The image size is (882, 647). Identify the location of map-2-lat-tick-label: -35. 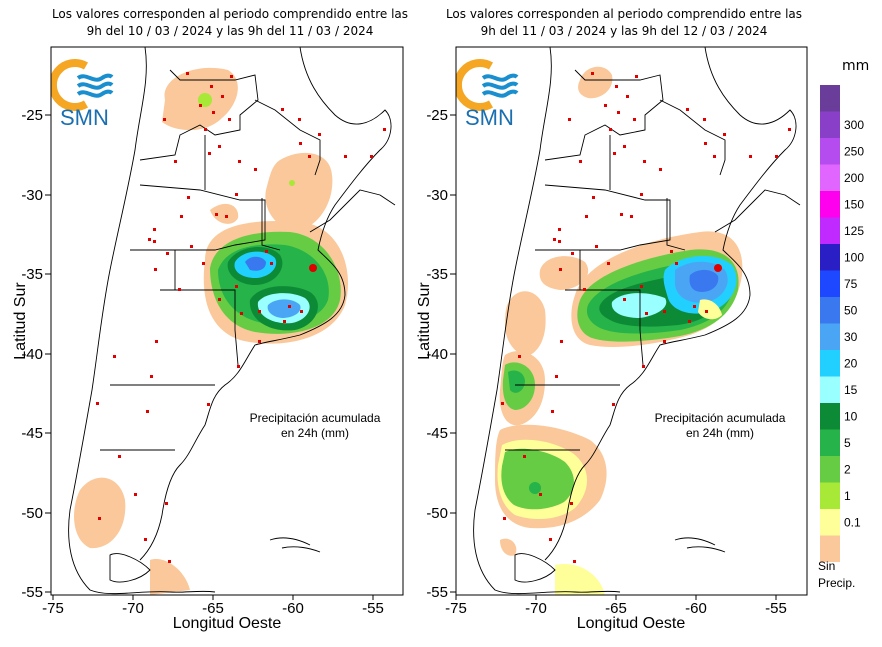
(437, 274).